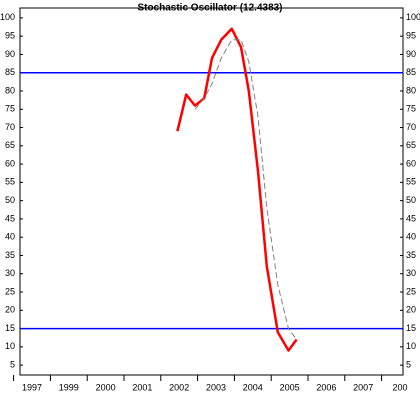 The height and width of the screenshot is (400, 420). Describe the element at coordinates (408, 365) in the screenshot. I see `y-tick-label-right: 5` at that location.